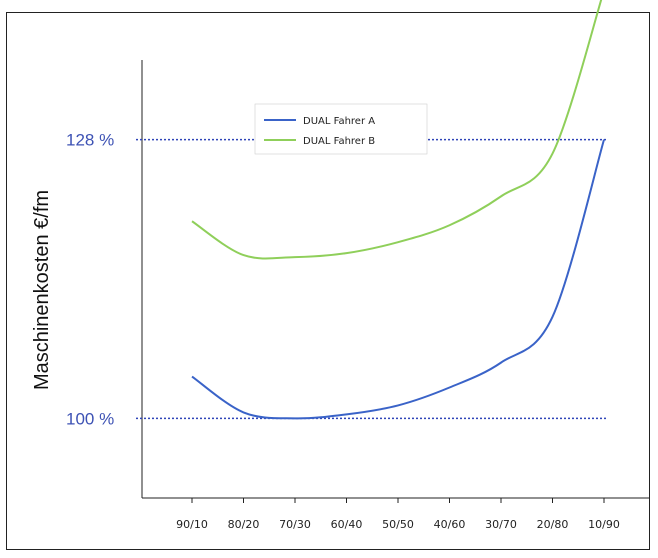 The width and height of the screenshot is (658, 558). I want to click on x-tick-label: 30/70, so click(501, 524).